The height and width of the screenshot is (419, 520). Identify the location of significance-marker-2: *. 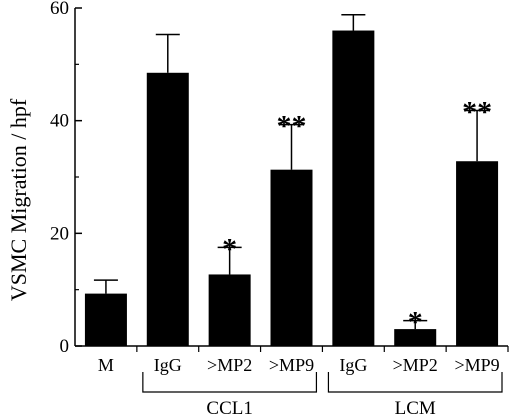
(229, 248).